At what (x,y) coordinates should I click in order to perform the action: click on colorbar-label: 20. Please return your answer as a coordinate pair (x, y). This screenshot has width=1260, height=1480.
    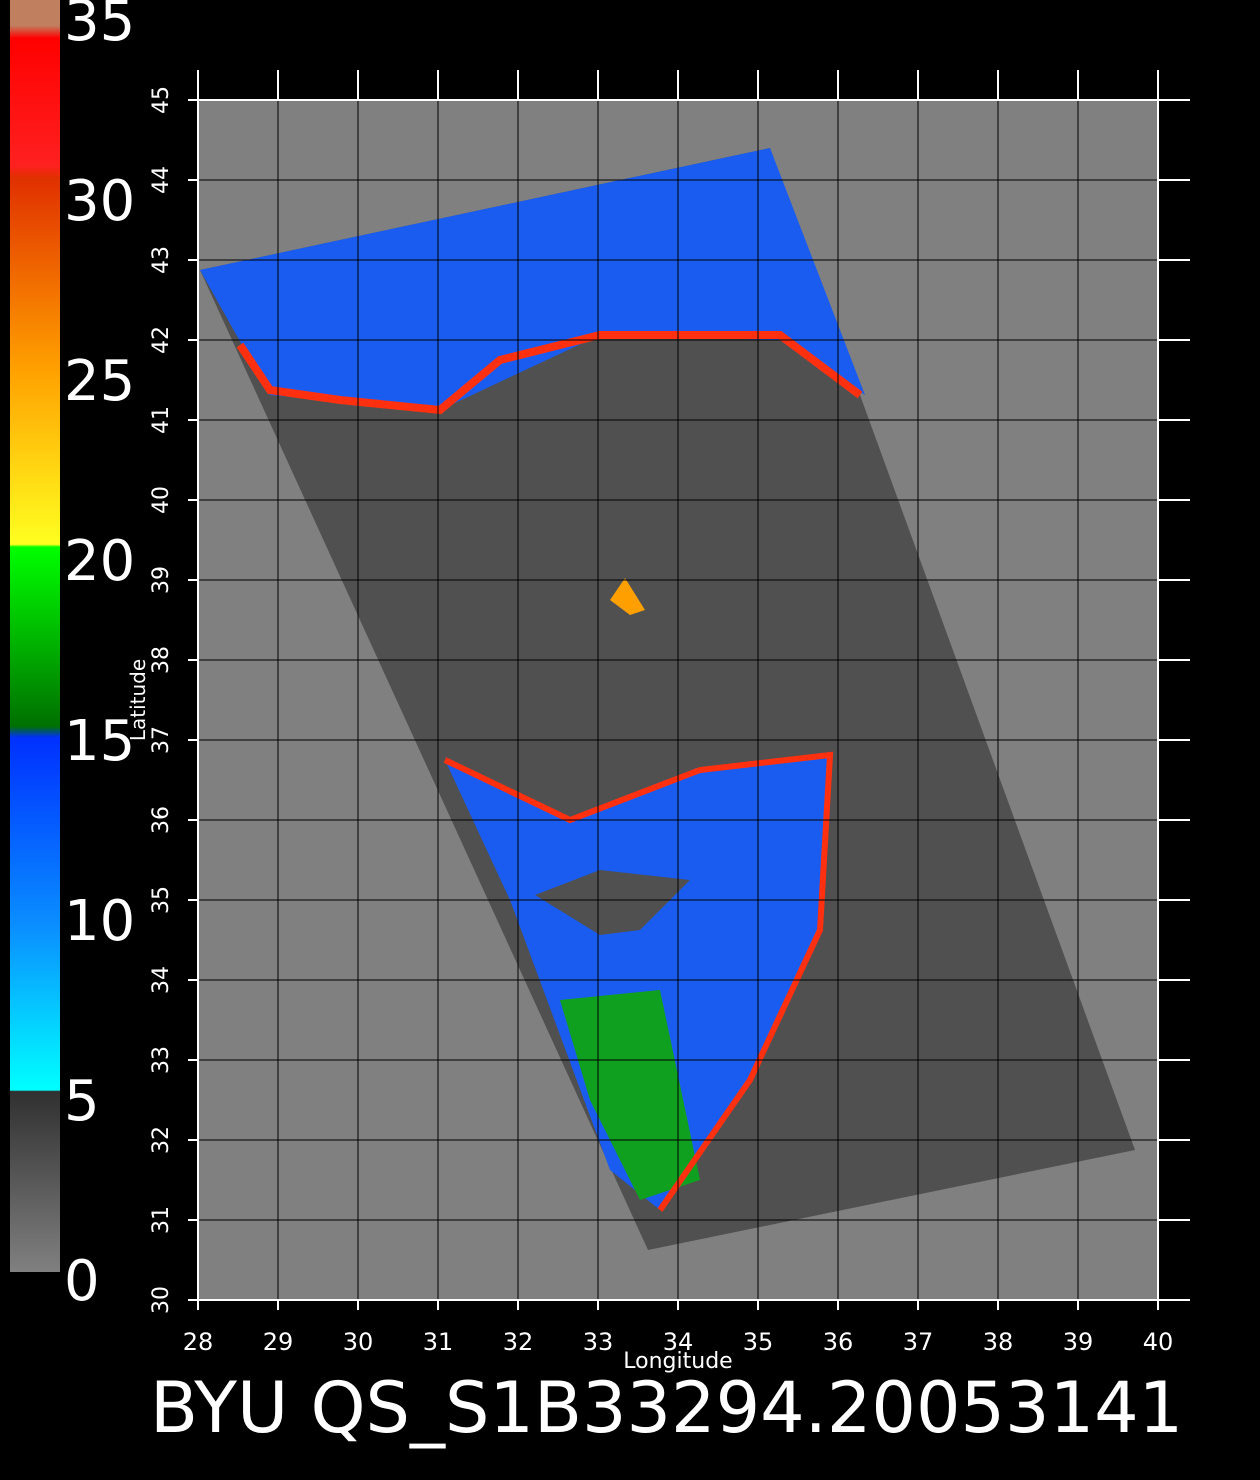
    Looking at the image, I should click on (99, 561).